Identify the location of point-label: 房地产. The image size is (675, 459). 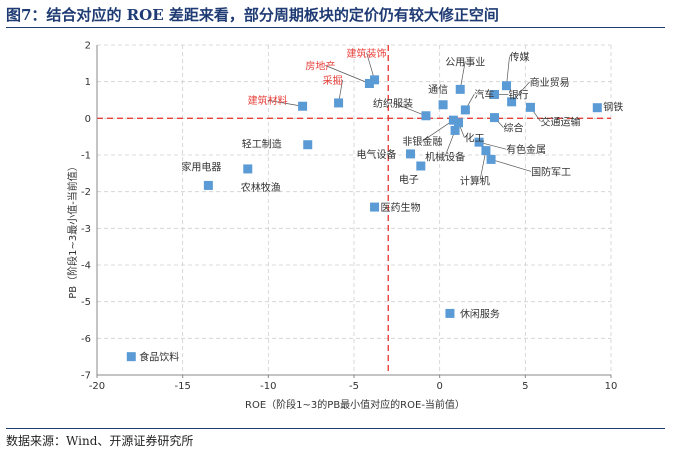
(320, 66).